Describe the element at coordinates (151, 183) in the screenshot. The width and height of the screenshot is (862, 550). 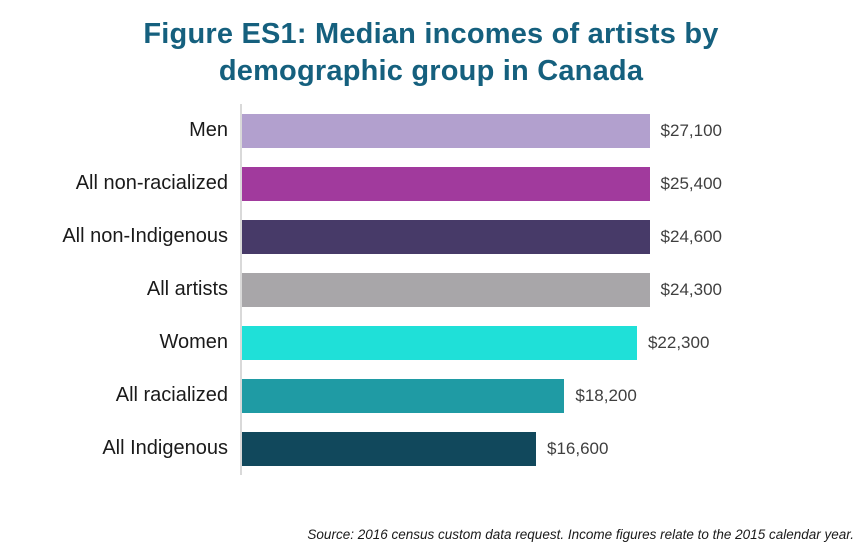
I see `category-label: All non-racialized` at that location.